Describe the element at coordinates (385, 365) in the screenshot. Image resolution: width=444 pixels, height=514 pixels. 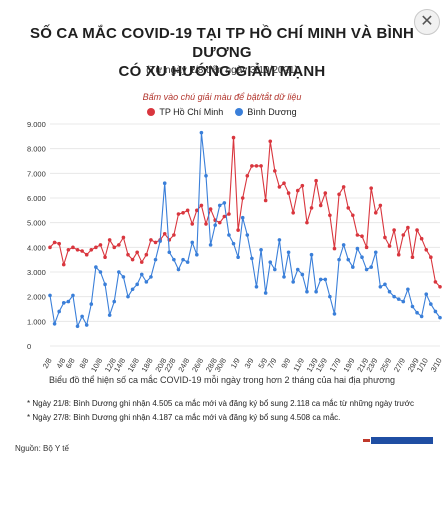
I see `x-tick-label: 25/9` at that location.